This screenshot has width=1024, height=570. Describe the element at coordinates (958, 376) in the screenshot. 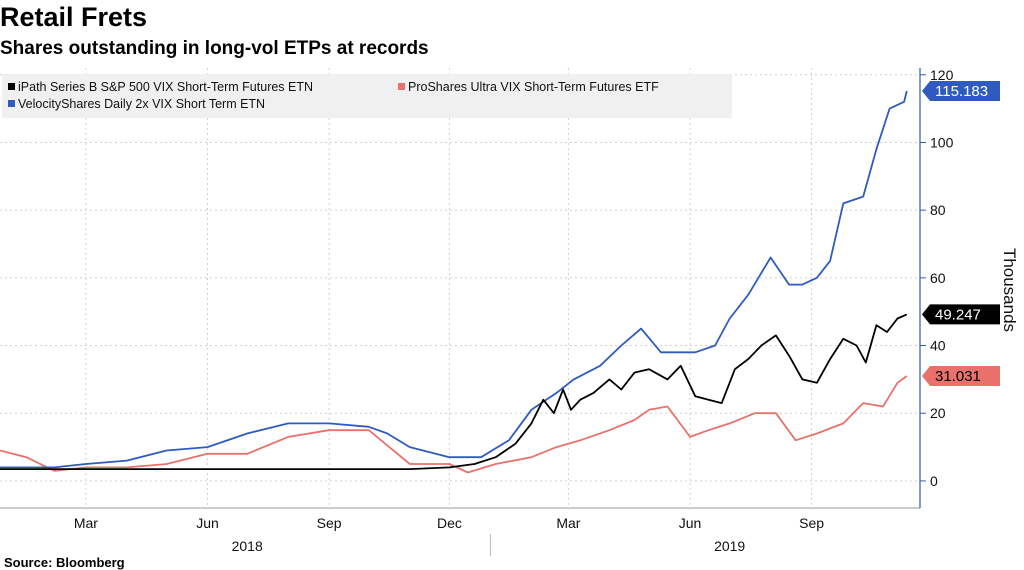

I see `value-tag-label: 31.031` at that location.